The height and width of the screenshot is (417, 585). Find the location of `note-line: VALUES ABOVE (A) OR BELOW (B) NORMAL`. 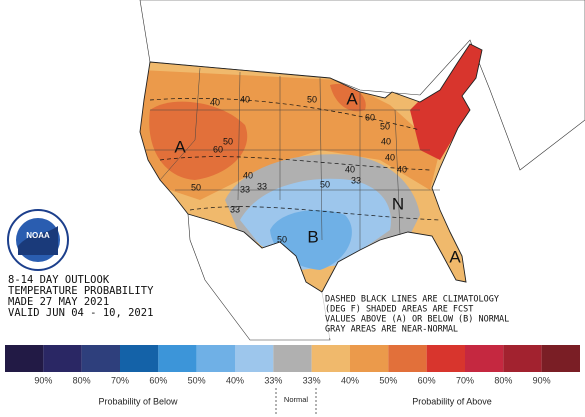

note-line: VALUES ABOVE (A) OR BELOW (B) NORMAL is located at coordinates (417, 320).